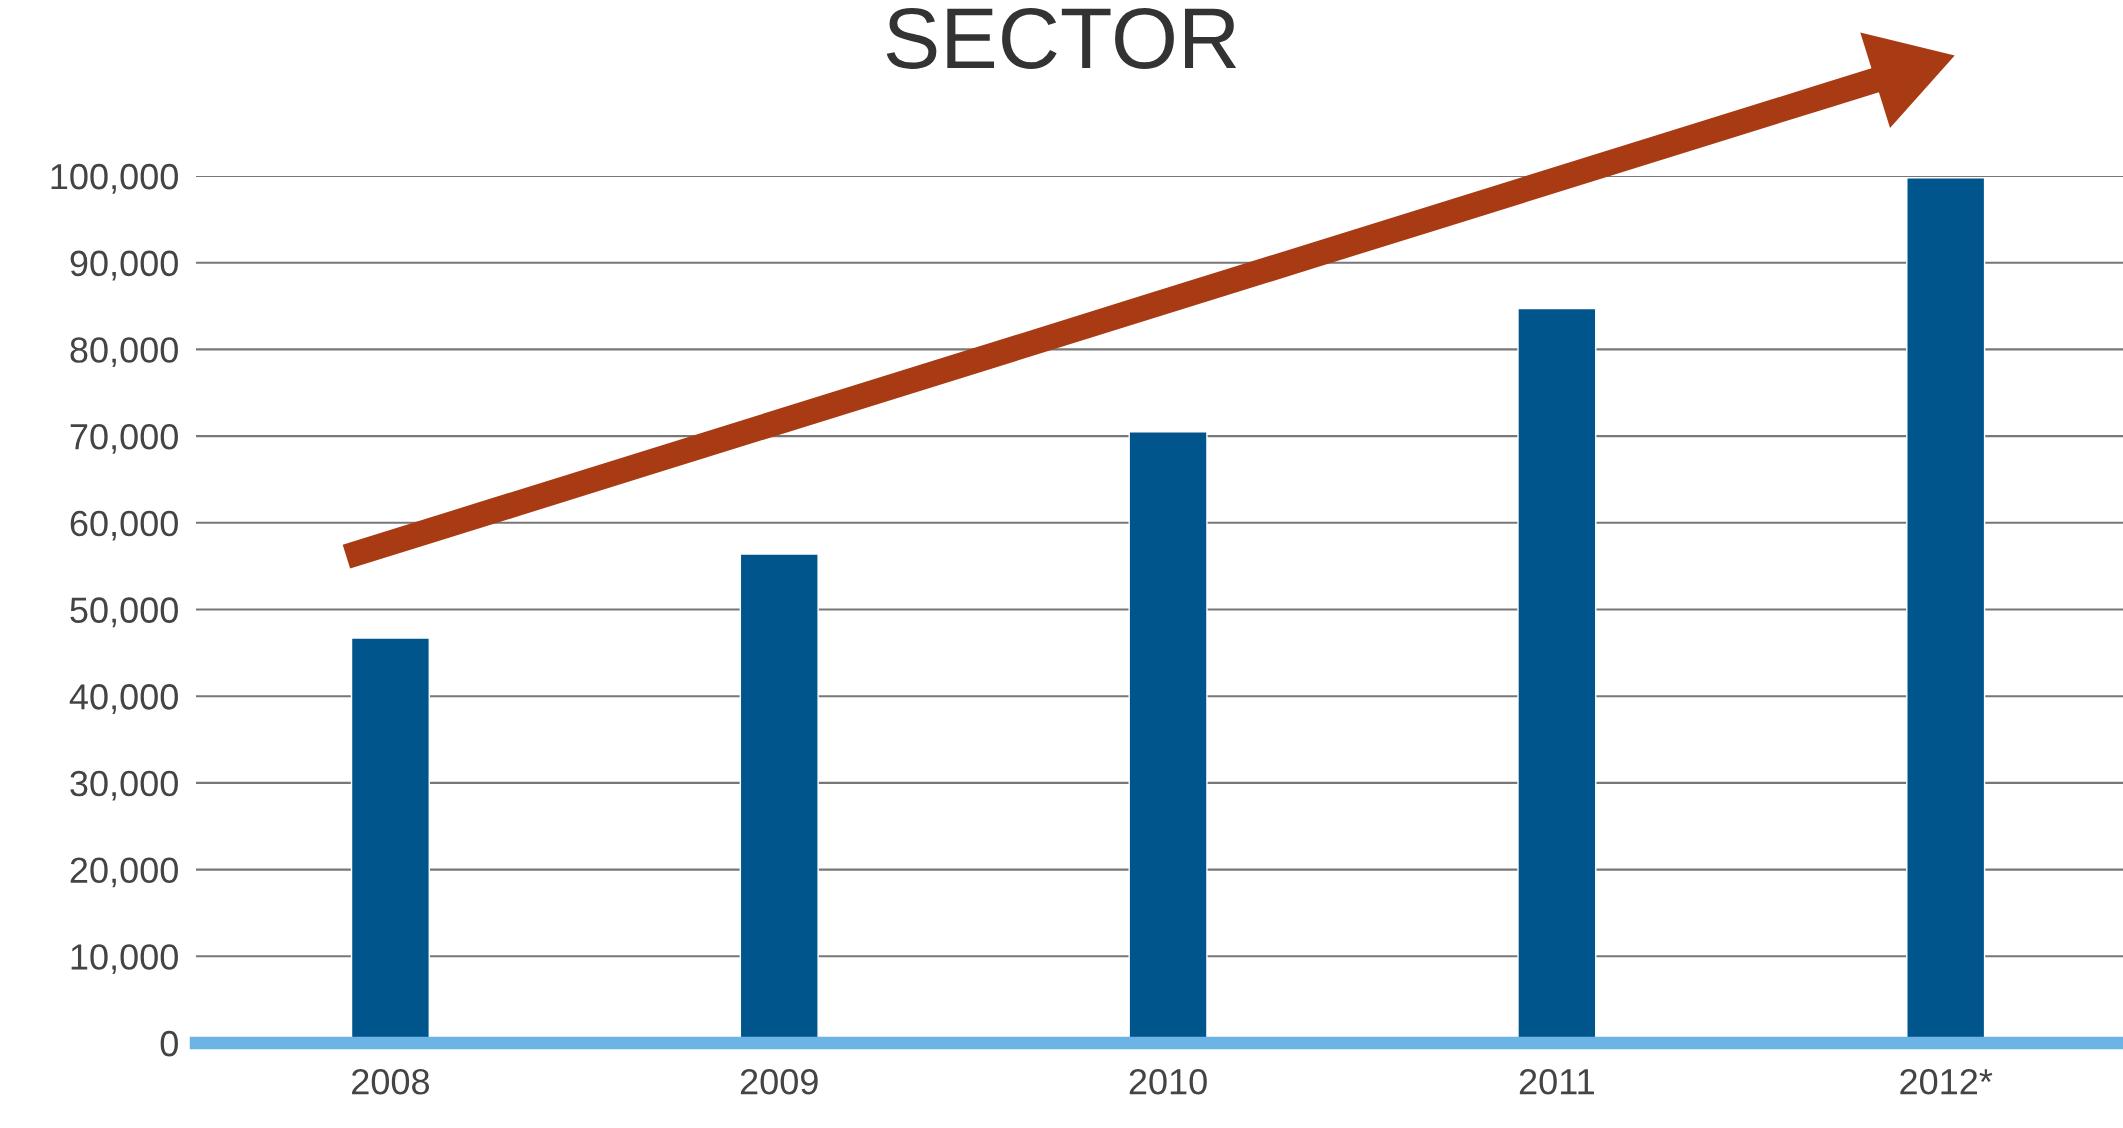 The height and width of the screenshot is (1128, 2123). What do you see at coordinates (124, 959) in the screenshot?
I see `y-tick-label: 10,000` at bounding box center [124, 959].